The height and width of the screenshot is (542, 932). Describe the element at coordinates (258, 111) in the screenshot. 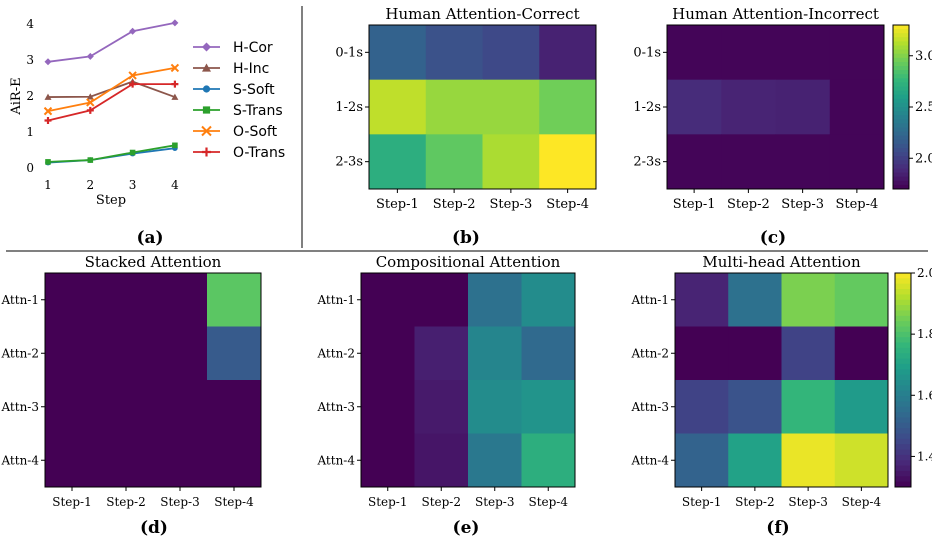

I see `legend-label: S-Trans` at that location.